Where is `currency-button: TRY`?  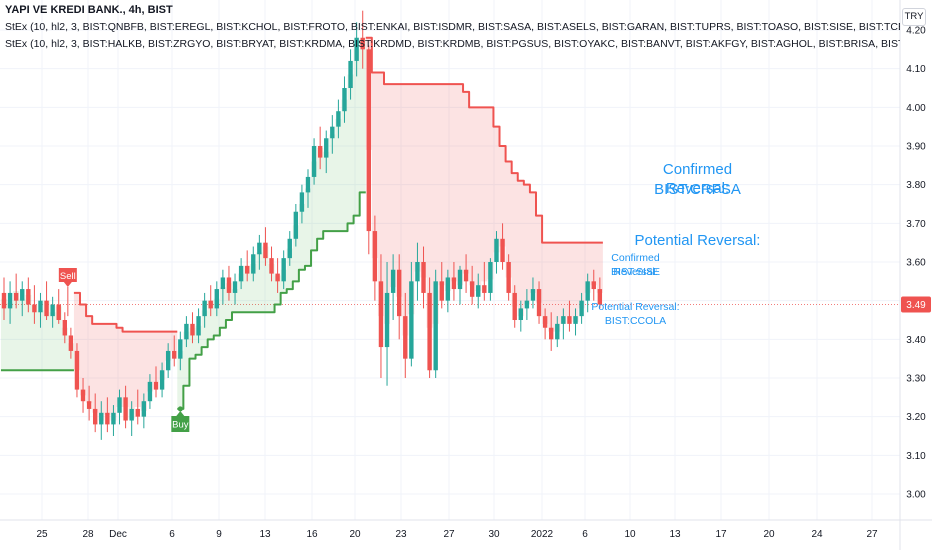 currency-button: TRY is located at coordinates (914, 17).